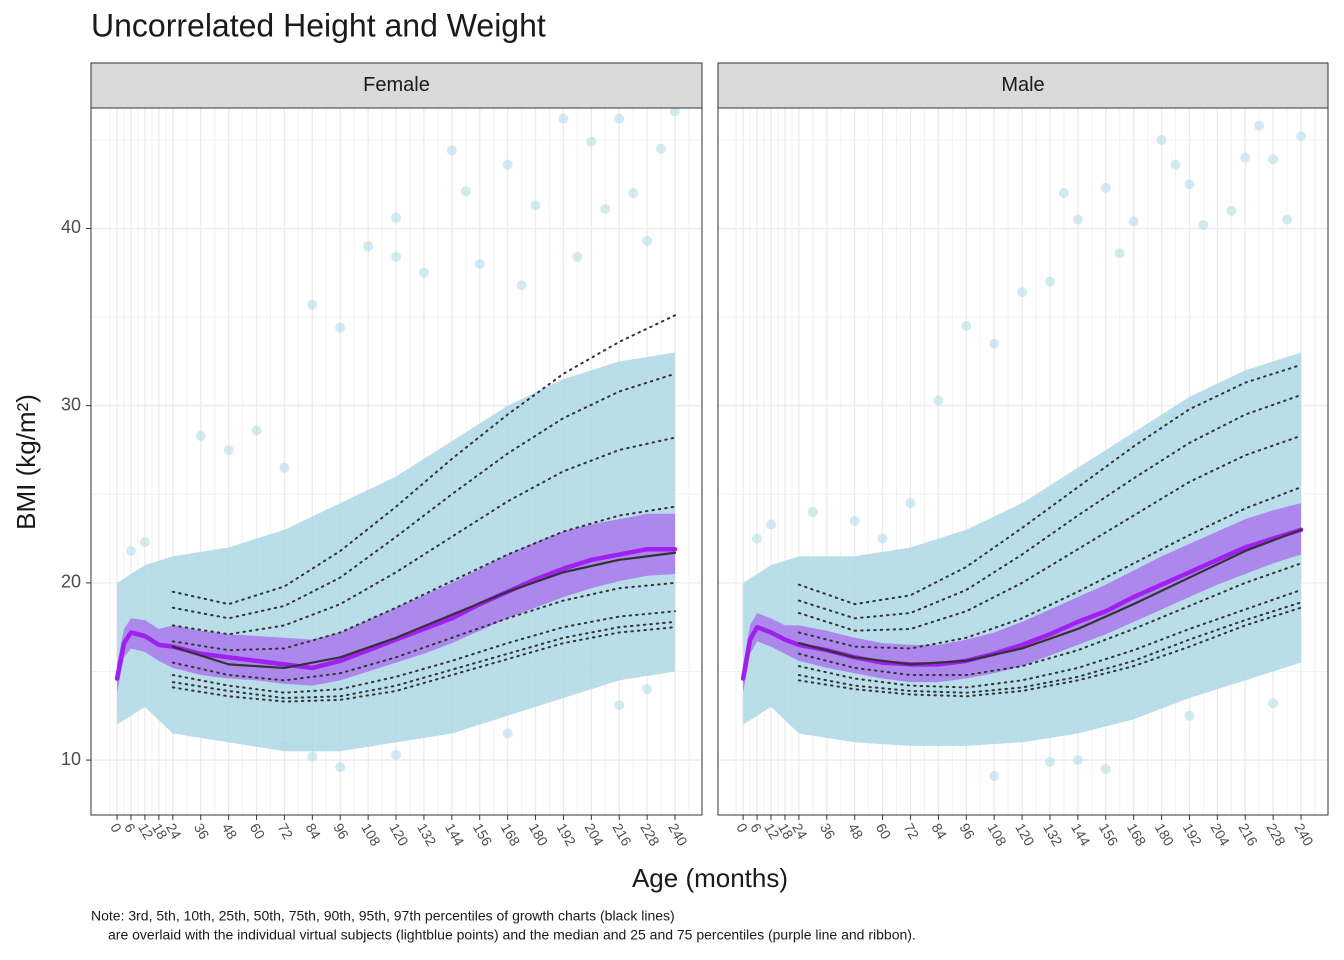  Describe the element at coordinates (71, 404) in the screenshot. I see `y-tick-label: 30` at that location.